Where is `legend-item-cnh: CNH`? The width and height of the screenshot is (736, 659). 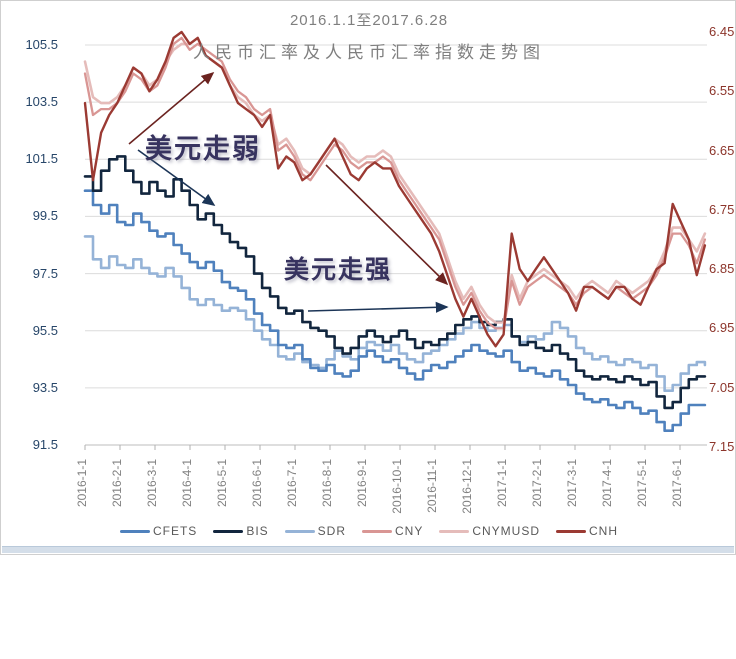
legend-item-cnh: CNH is located at coordinates (587, 531).